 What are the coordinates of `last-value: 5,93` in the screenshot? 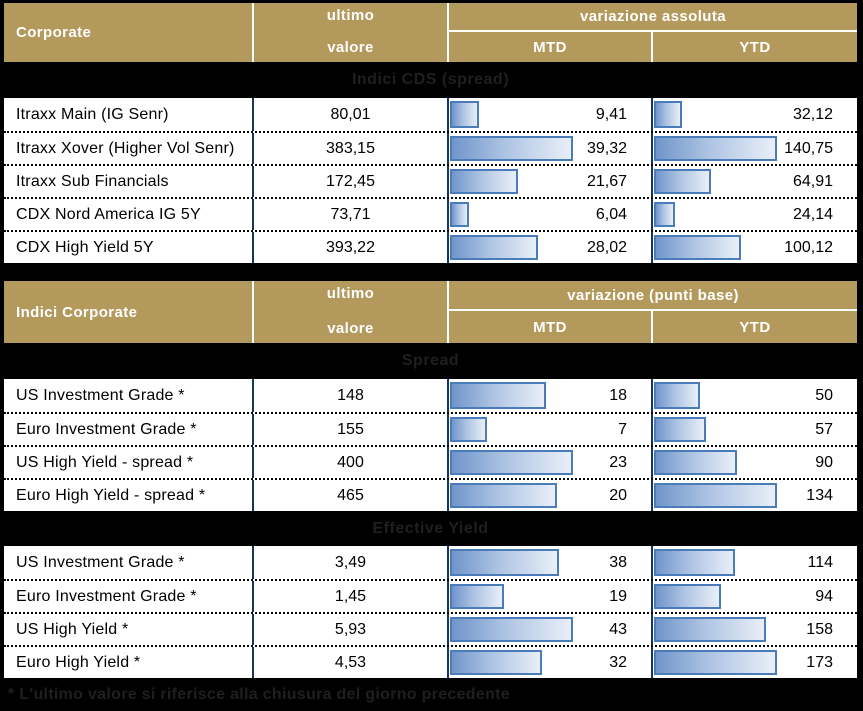 It's located at (351, 629).